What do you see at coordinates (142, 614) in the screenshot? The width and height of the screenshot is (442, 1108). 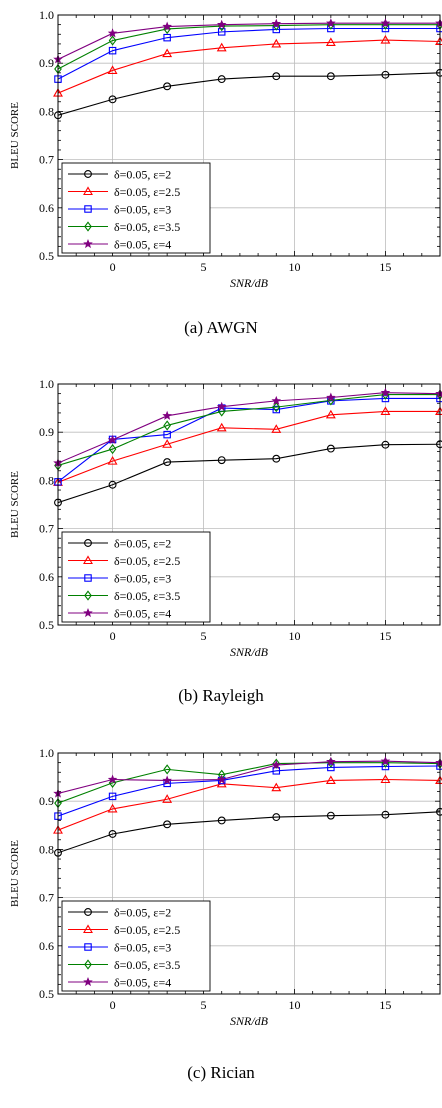 I see `legend-label: δ=0.05, ε=4` at bounding box center [142, 614].